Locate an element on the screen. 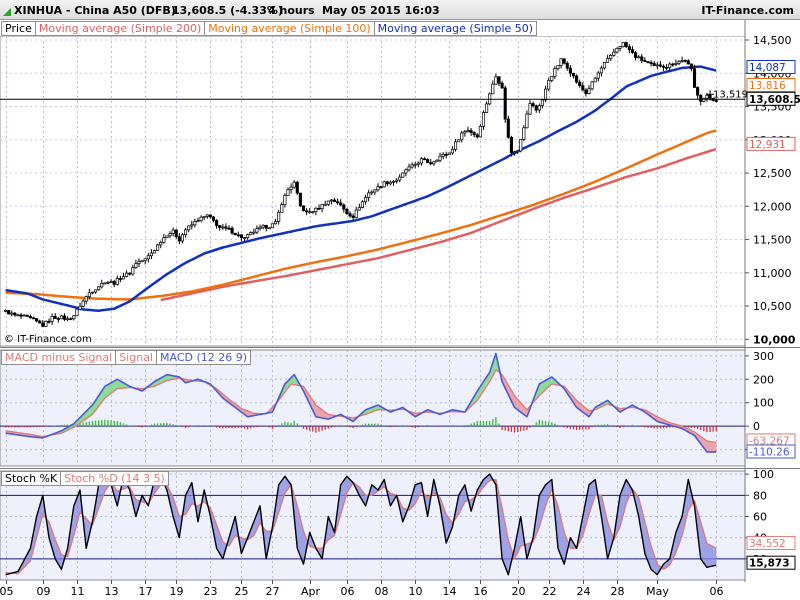 The width and height of the screenshot is (800, 600). datetime-label: May 05 2015 16:03 is located at coordinates (381, 10).